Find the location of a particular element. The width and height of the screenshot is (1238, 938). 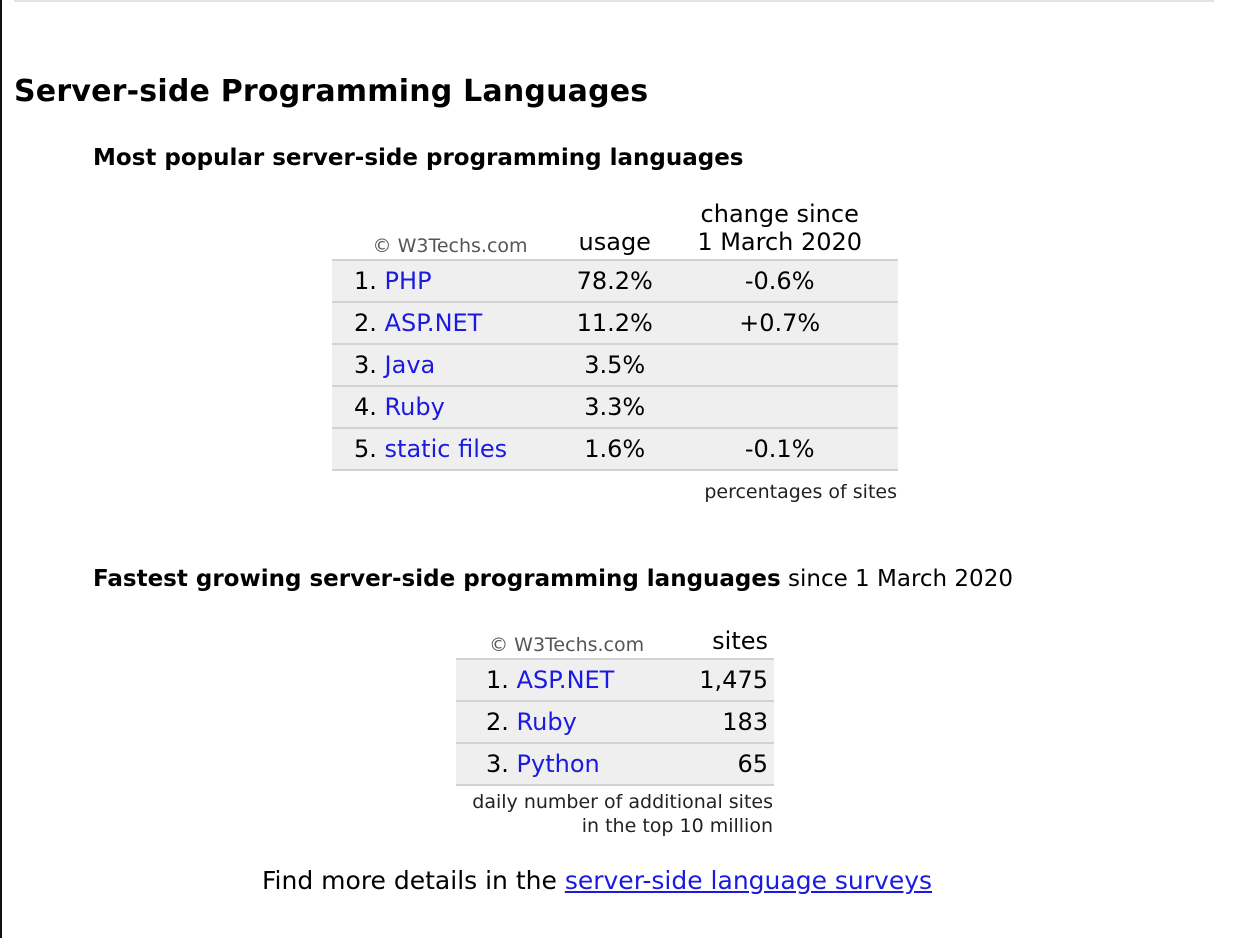

usage-column-header: usage is located at coordinates (614, 242).